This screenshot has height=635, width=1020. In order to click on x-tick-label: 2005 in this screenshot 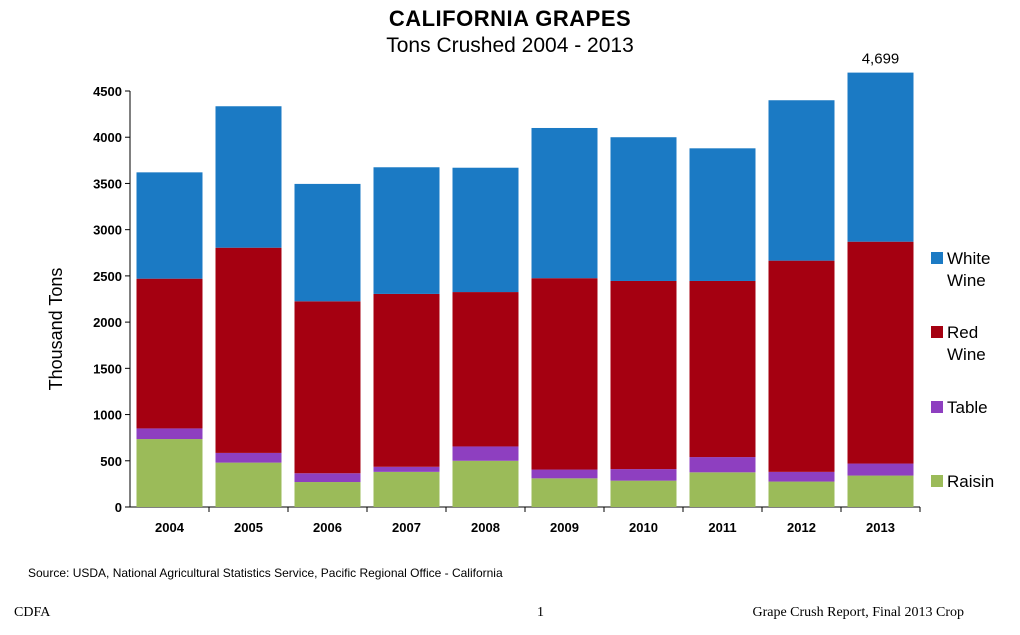, I will do `click(248, 527)`.